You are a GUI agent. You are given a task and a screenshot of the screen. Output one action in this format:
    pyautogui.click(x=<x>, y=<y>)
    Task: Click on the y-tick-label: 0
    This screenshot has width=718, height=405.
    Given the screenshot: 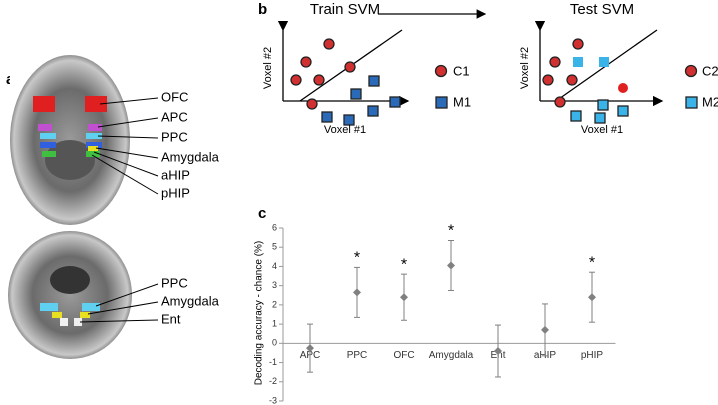 What is the action you would take?
    pyautogui.click(x=274, y=343)
    